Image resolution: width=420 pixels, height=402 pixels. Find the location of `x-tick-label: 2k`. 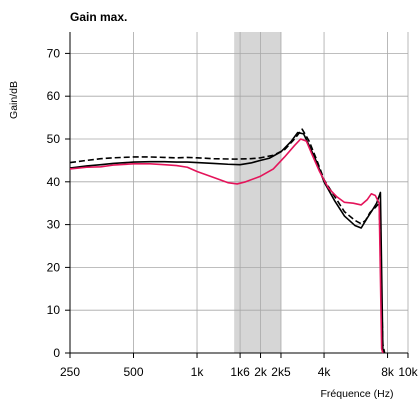

x-tick-label: 2k is located at coordinates (261, 372).